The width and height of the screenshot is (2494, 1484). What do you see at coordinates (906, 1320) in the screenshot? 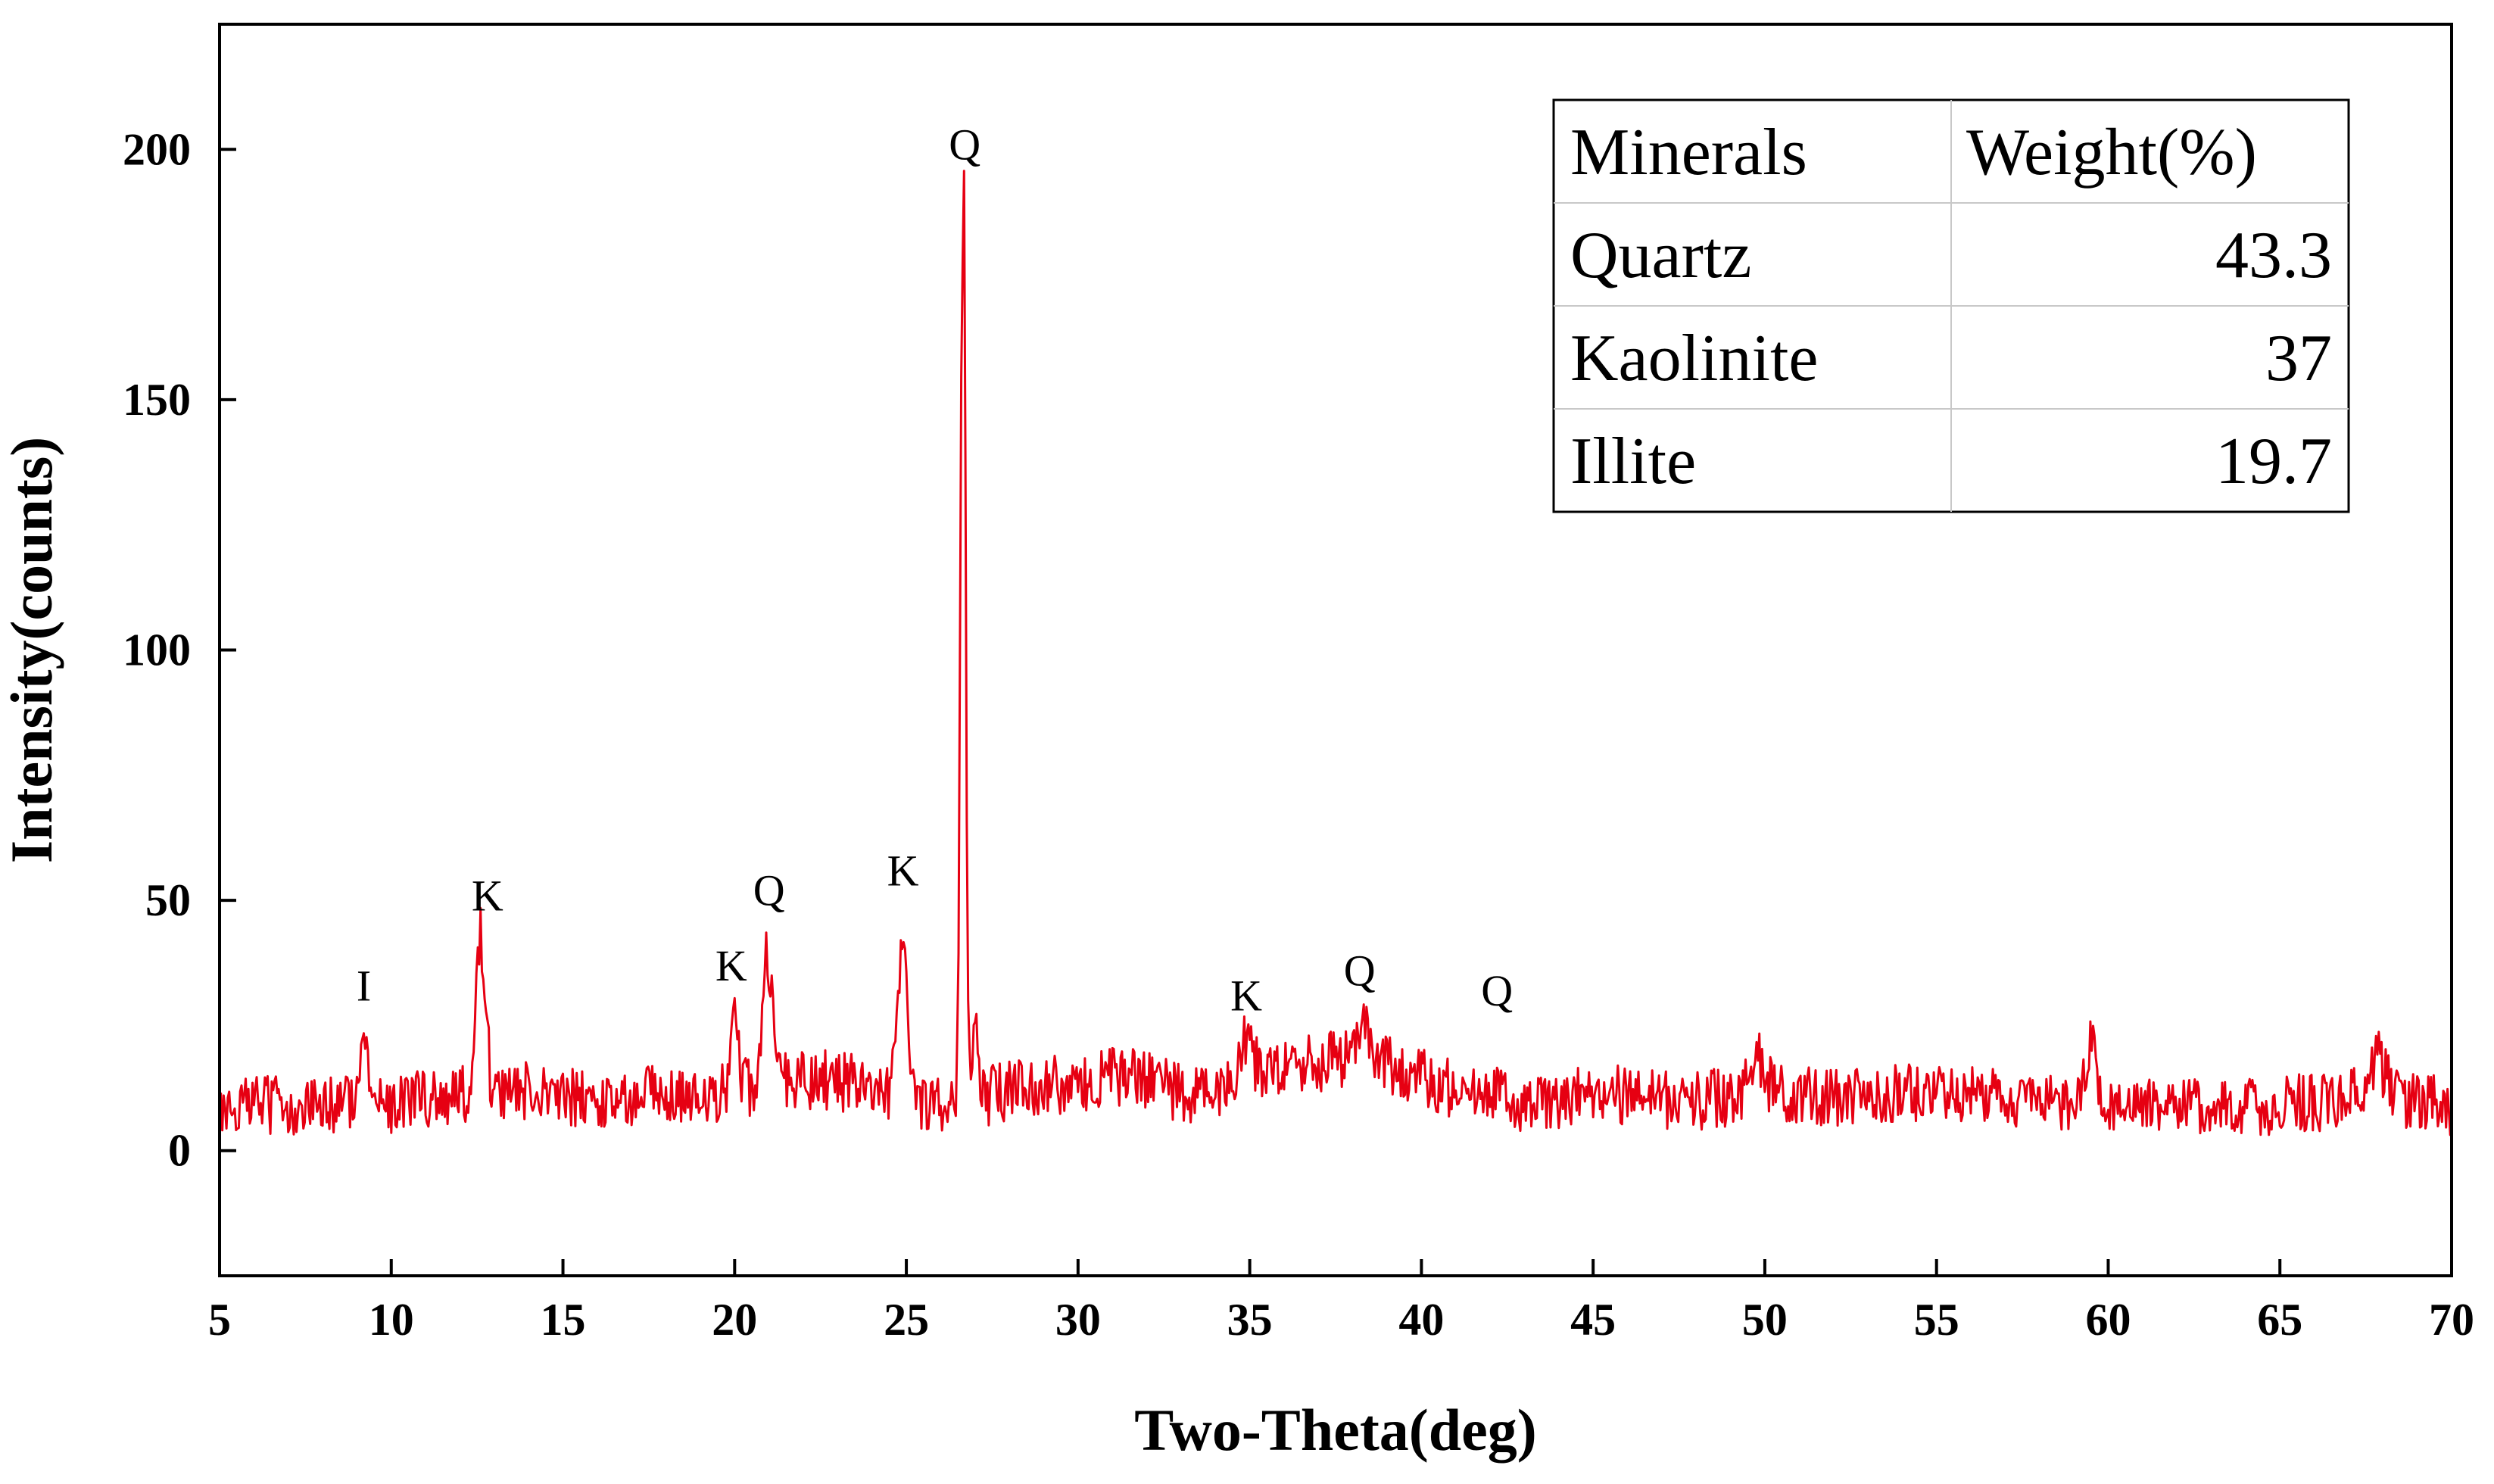
I see `x-tick-label: 25` at bounding box center [906, 1320].